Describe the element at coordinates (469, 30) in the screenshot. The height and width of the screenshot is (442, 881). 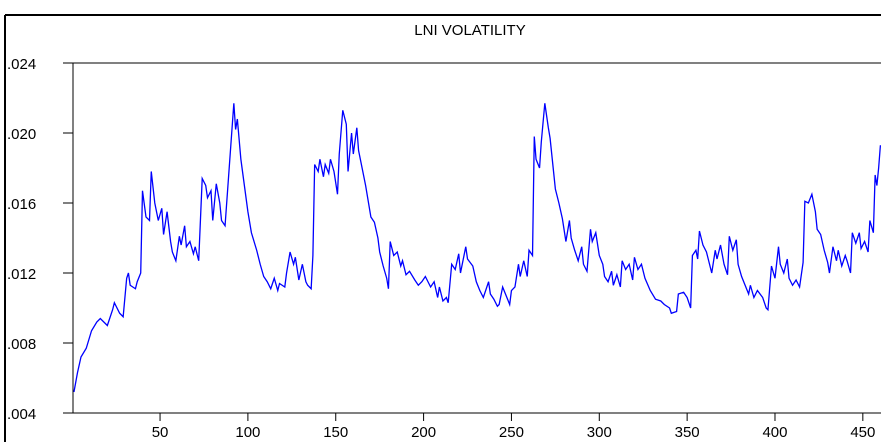
I see `chart-title: LNI VOLATILITY` at that location.